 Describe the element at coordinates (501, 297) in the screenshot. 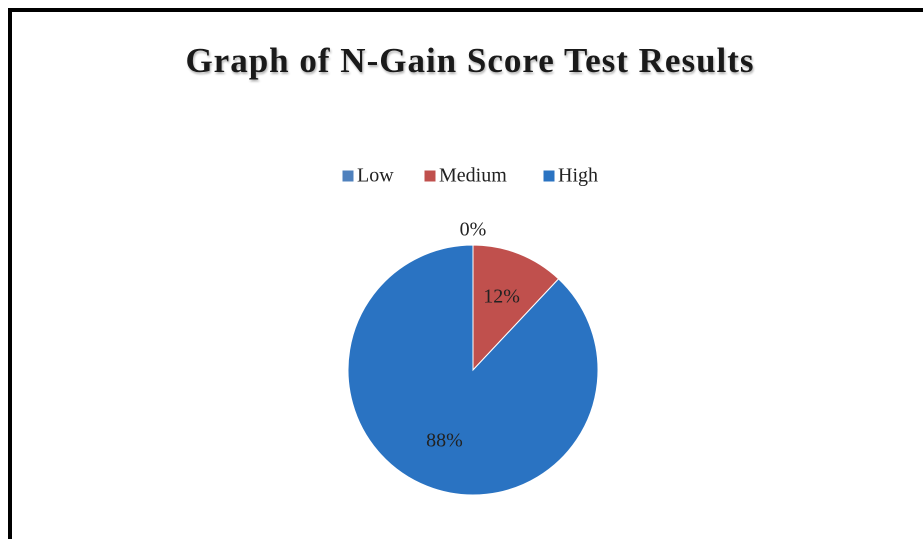

I see `data-label: 12%` at that location.